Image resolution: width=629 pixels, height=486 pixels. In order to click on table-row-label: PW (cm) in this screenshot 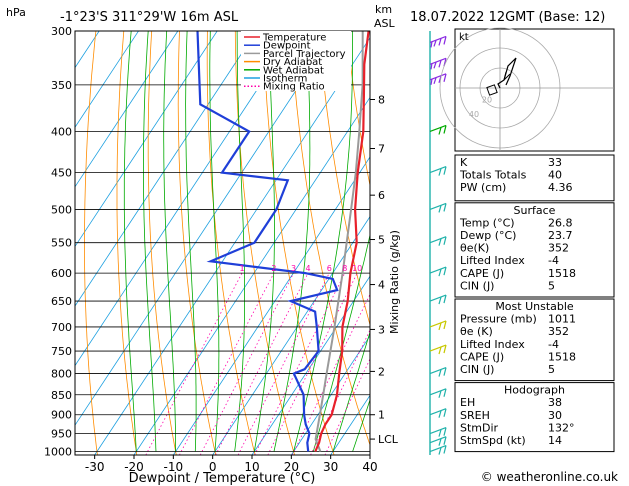, I will do `click(483, 187)`.